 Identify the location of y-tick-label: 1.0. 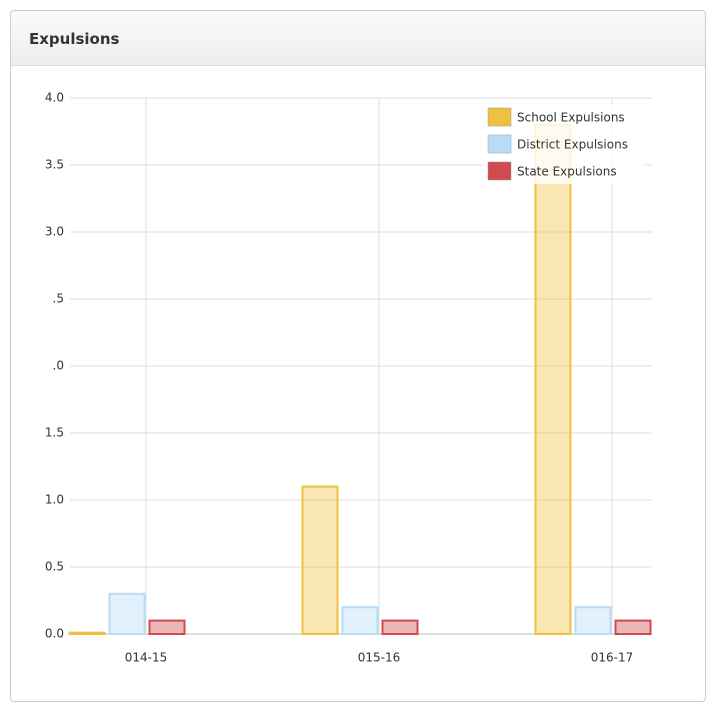
(54, 500).